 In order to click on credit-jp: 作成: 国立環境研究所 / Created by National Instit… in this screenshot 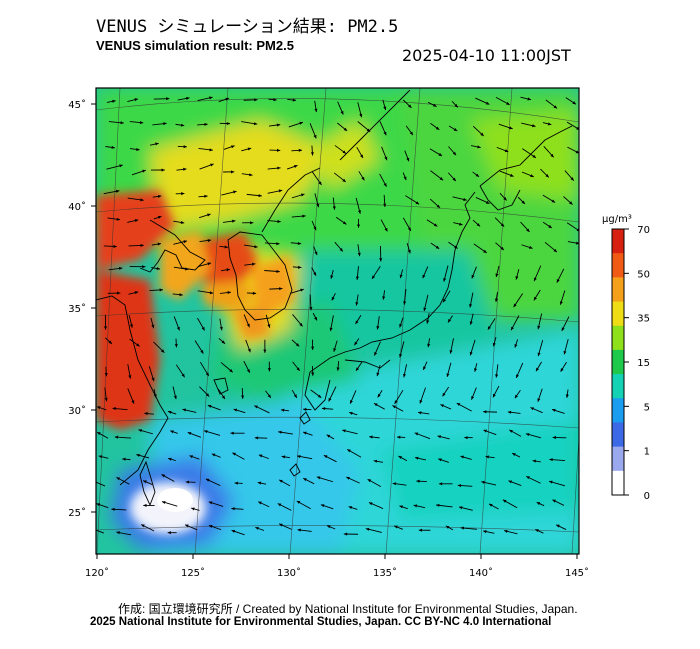, I will do `click(348, 609)`.